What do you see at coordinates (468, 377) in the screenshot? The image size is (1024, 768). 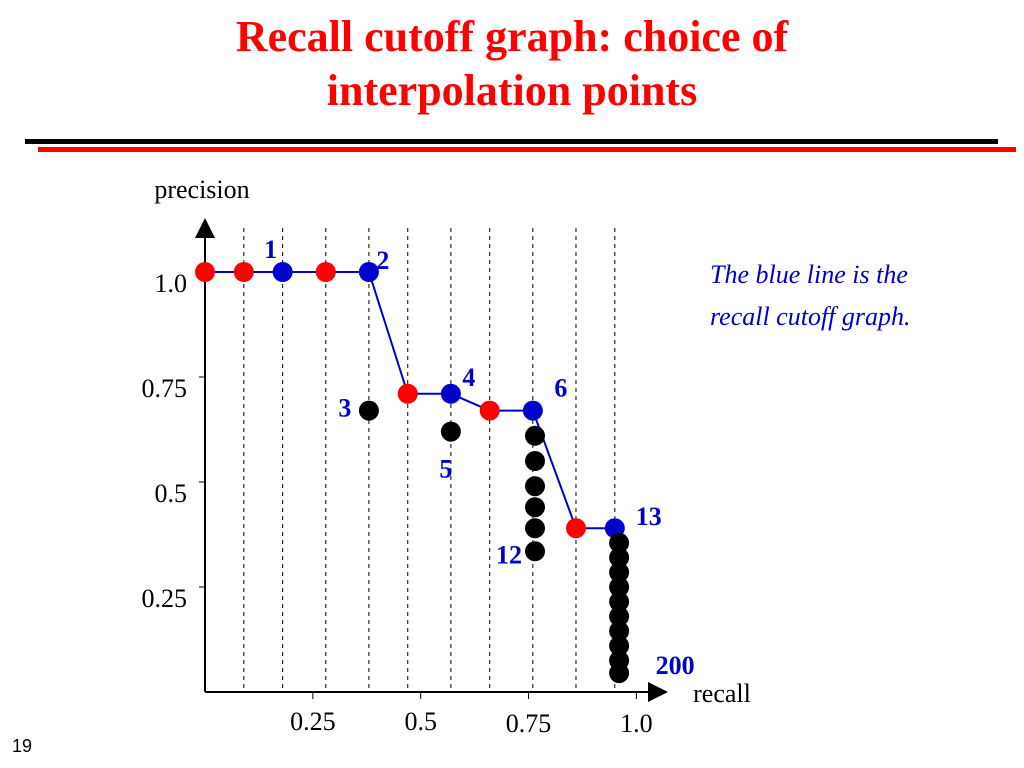 I see `point-label: 4` at bounding box center [468, 377].